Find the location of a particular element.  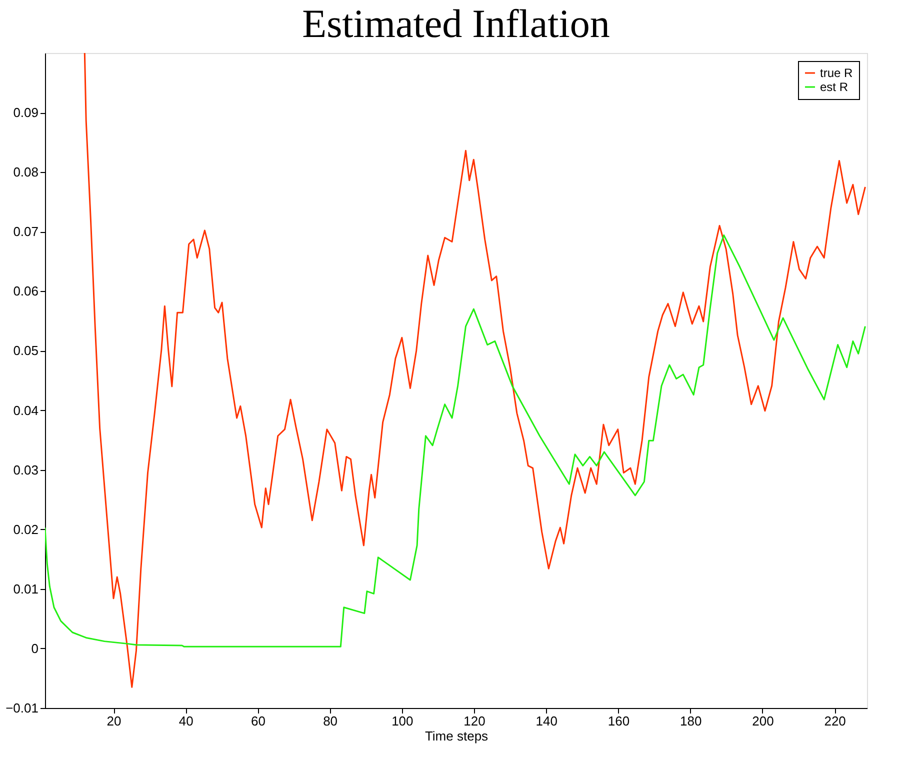

chart-title: Estimated Inflation is located at coordinates (456, 23).